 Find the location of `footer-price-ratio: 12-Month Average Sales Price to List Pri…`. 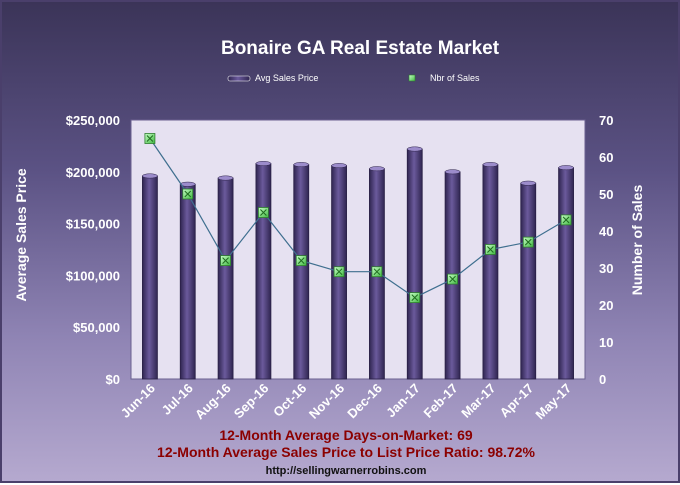

footer-price-ratio: 12-Month Average Sales Price to List Pri… is located at coordinates (346, 452).